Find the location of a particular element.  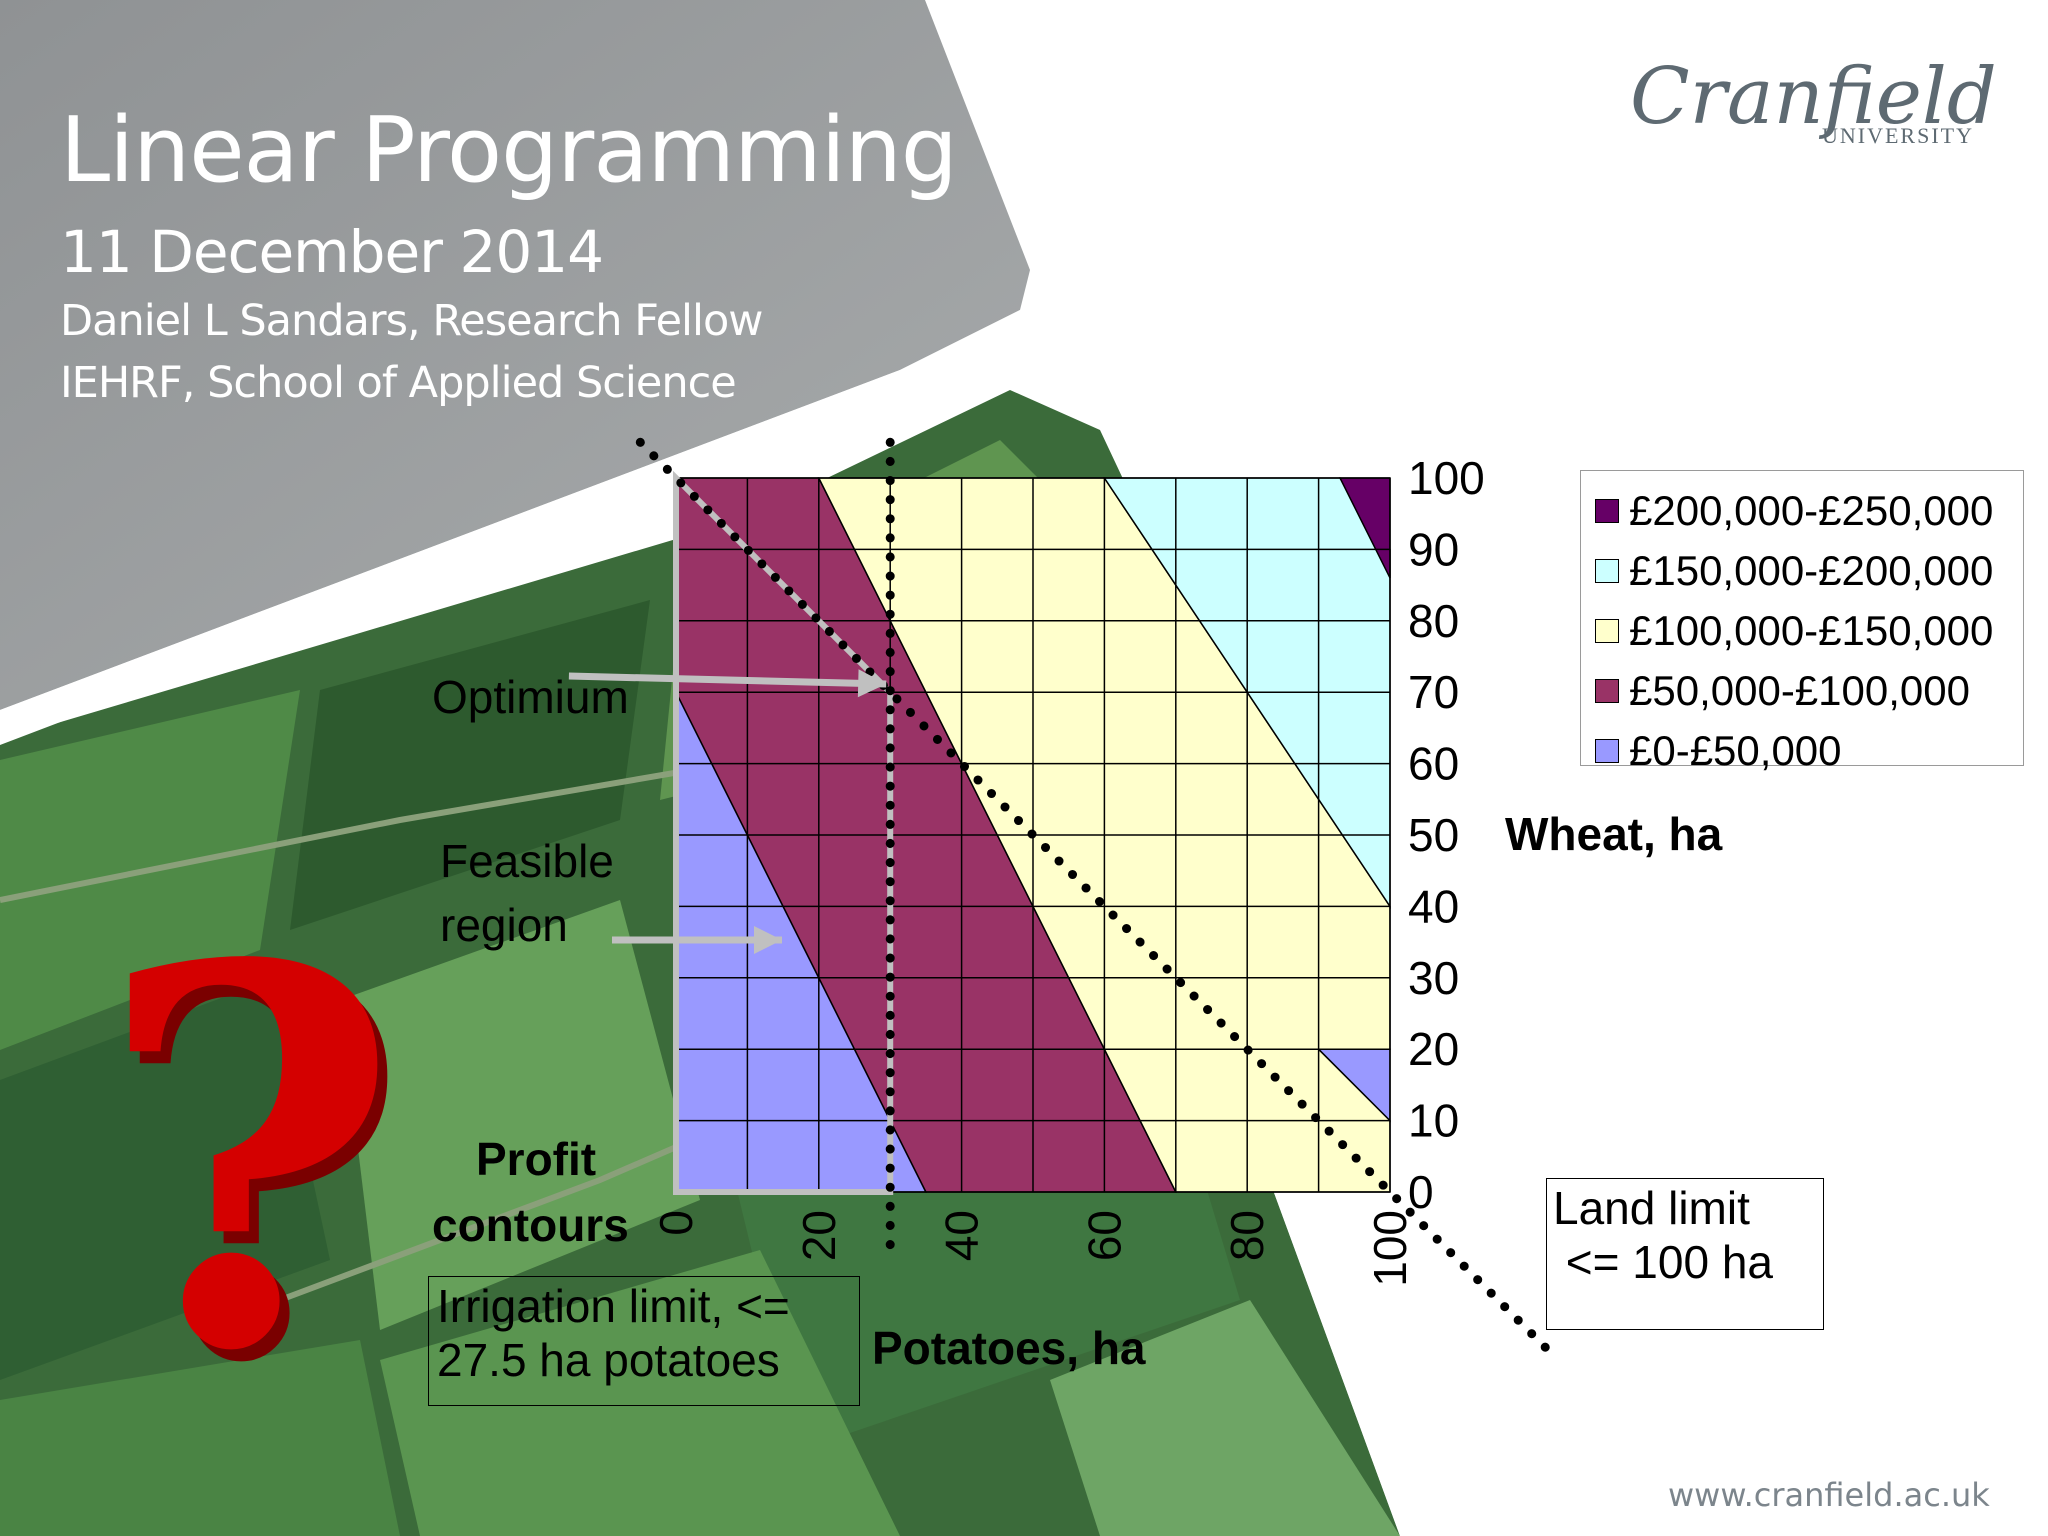

x-tick-label: 60 is located at coordinates (1104, 1235).